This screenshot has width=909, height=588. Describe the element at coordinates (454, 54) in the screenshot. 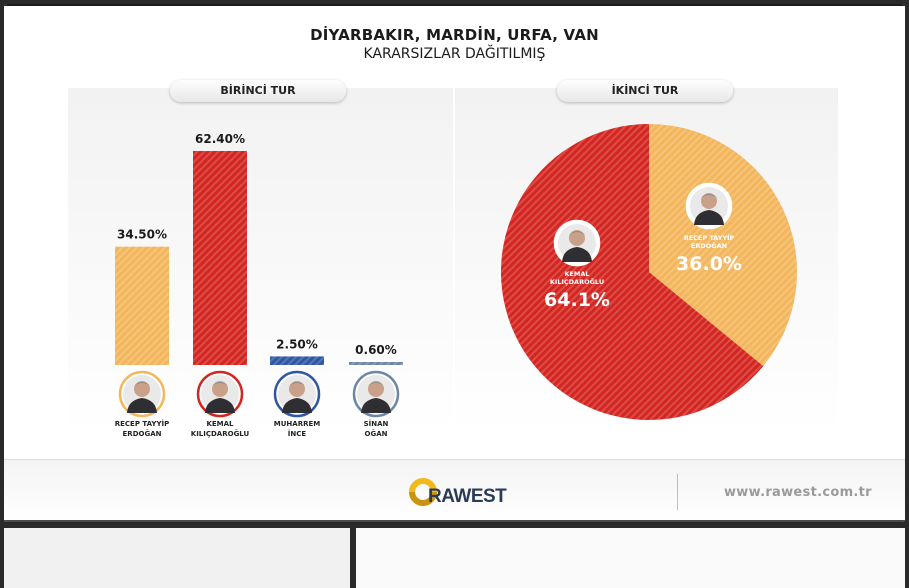

I see `chart-subtitle: KARARSIZLAR DAĞITILMIŞ` at that location.